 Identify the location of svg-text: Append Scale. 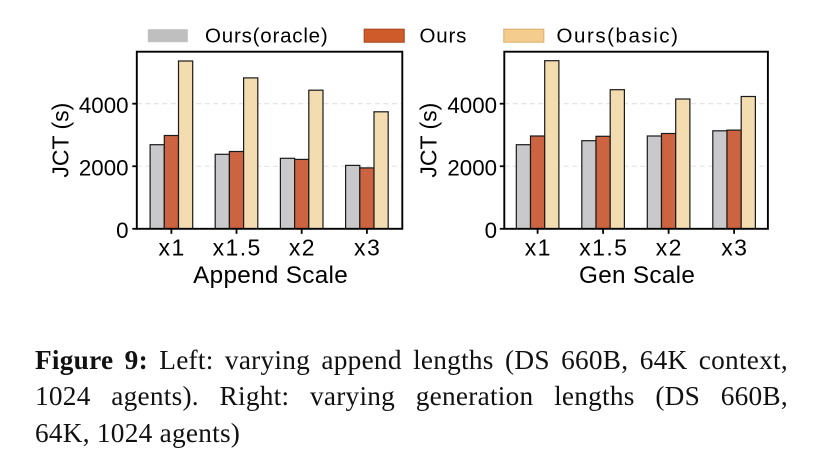
(270, 275).